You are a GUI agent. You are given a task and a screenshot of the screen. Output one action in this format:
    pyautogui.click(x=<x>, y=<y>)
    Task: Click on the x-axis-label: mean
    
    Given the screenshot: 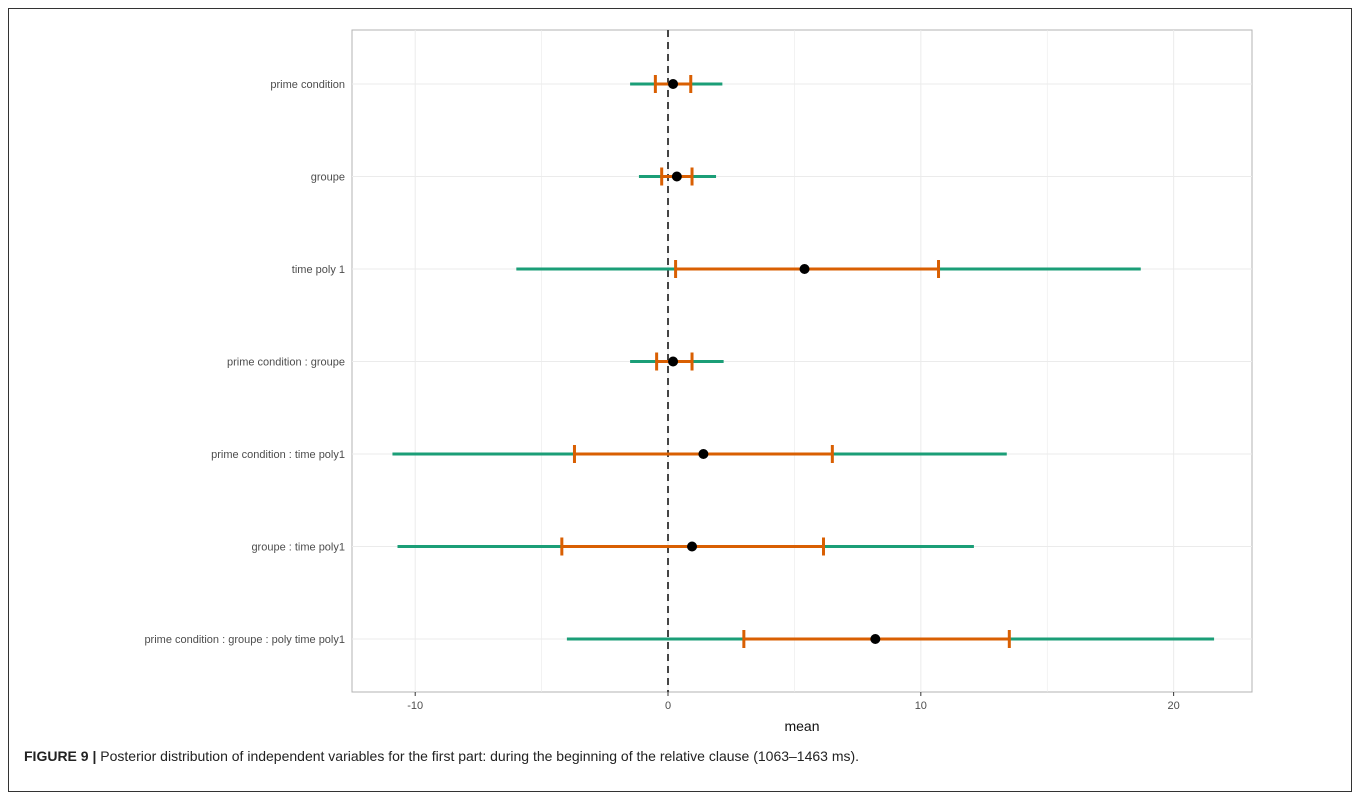 What is the action you would take?
    pyautogui.click(x=801, y=726)
    